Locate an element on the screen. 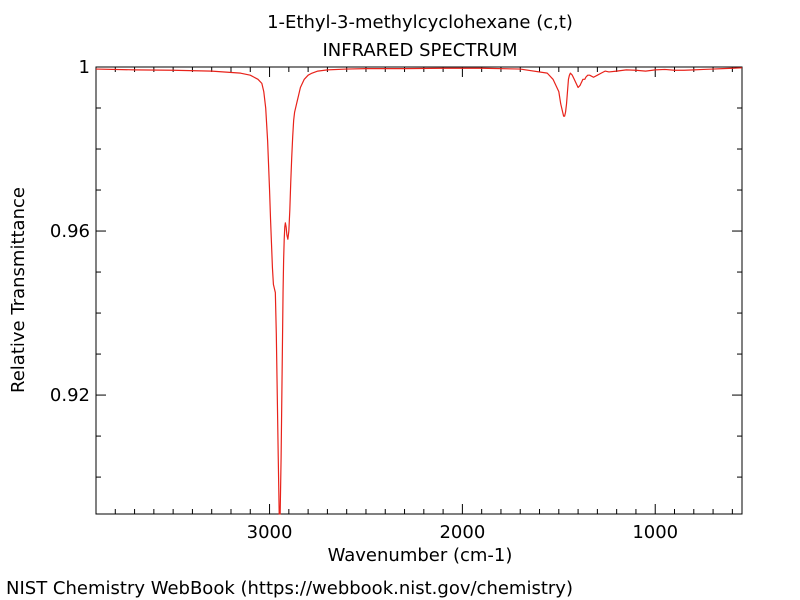  x-tick-label: 1000 is located at coordinates (655, 532).